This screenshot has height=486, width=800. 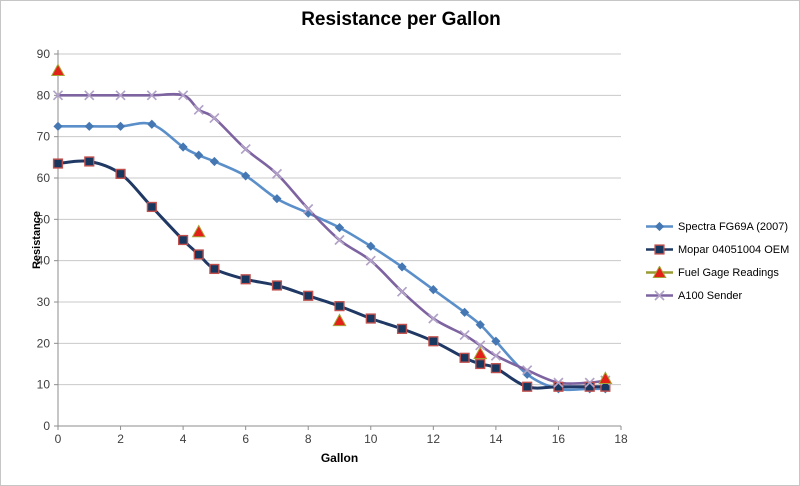 What do you see at coordinates (44, 385) in the screenshot?
I see `y-tick-label: 10` at bounding box center [44, 385].